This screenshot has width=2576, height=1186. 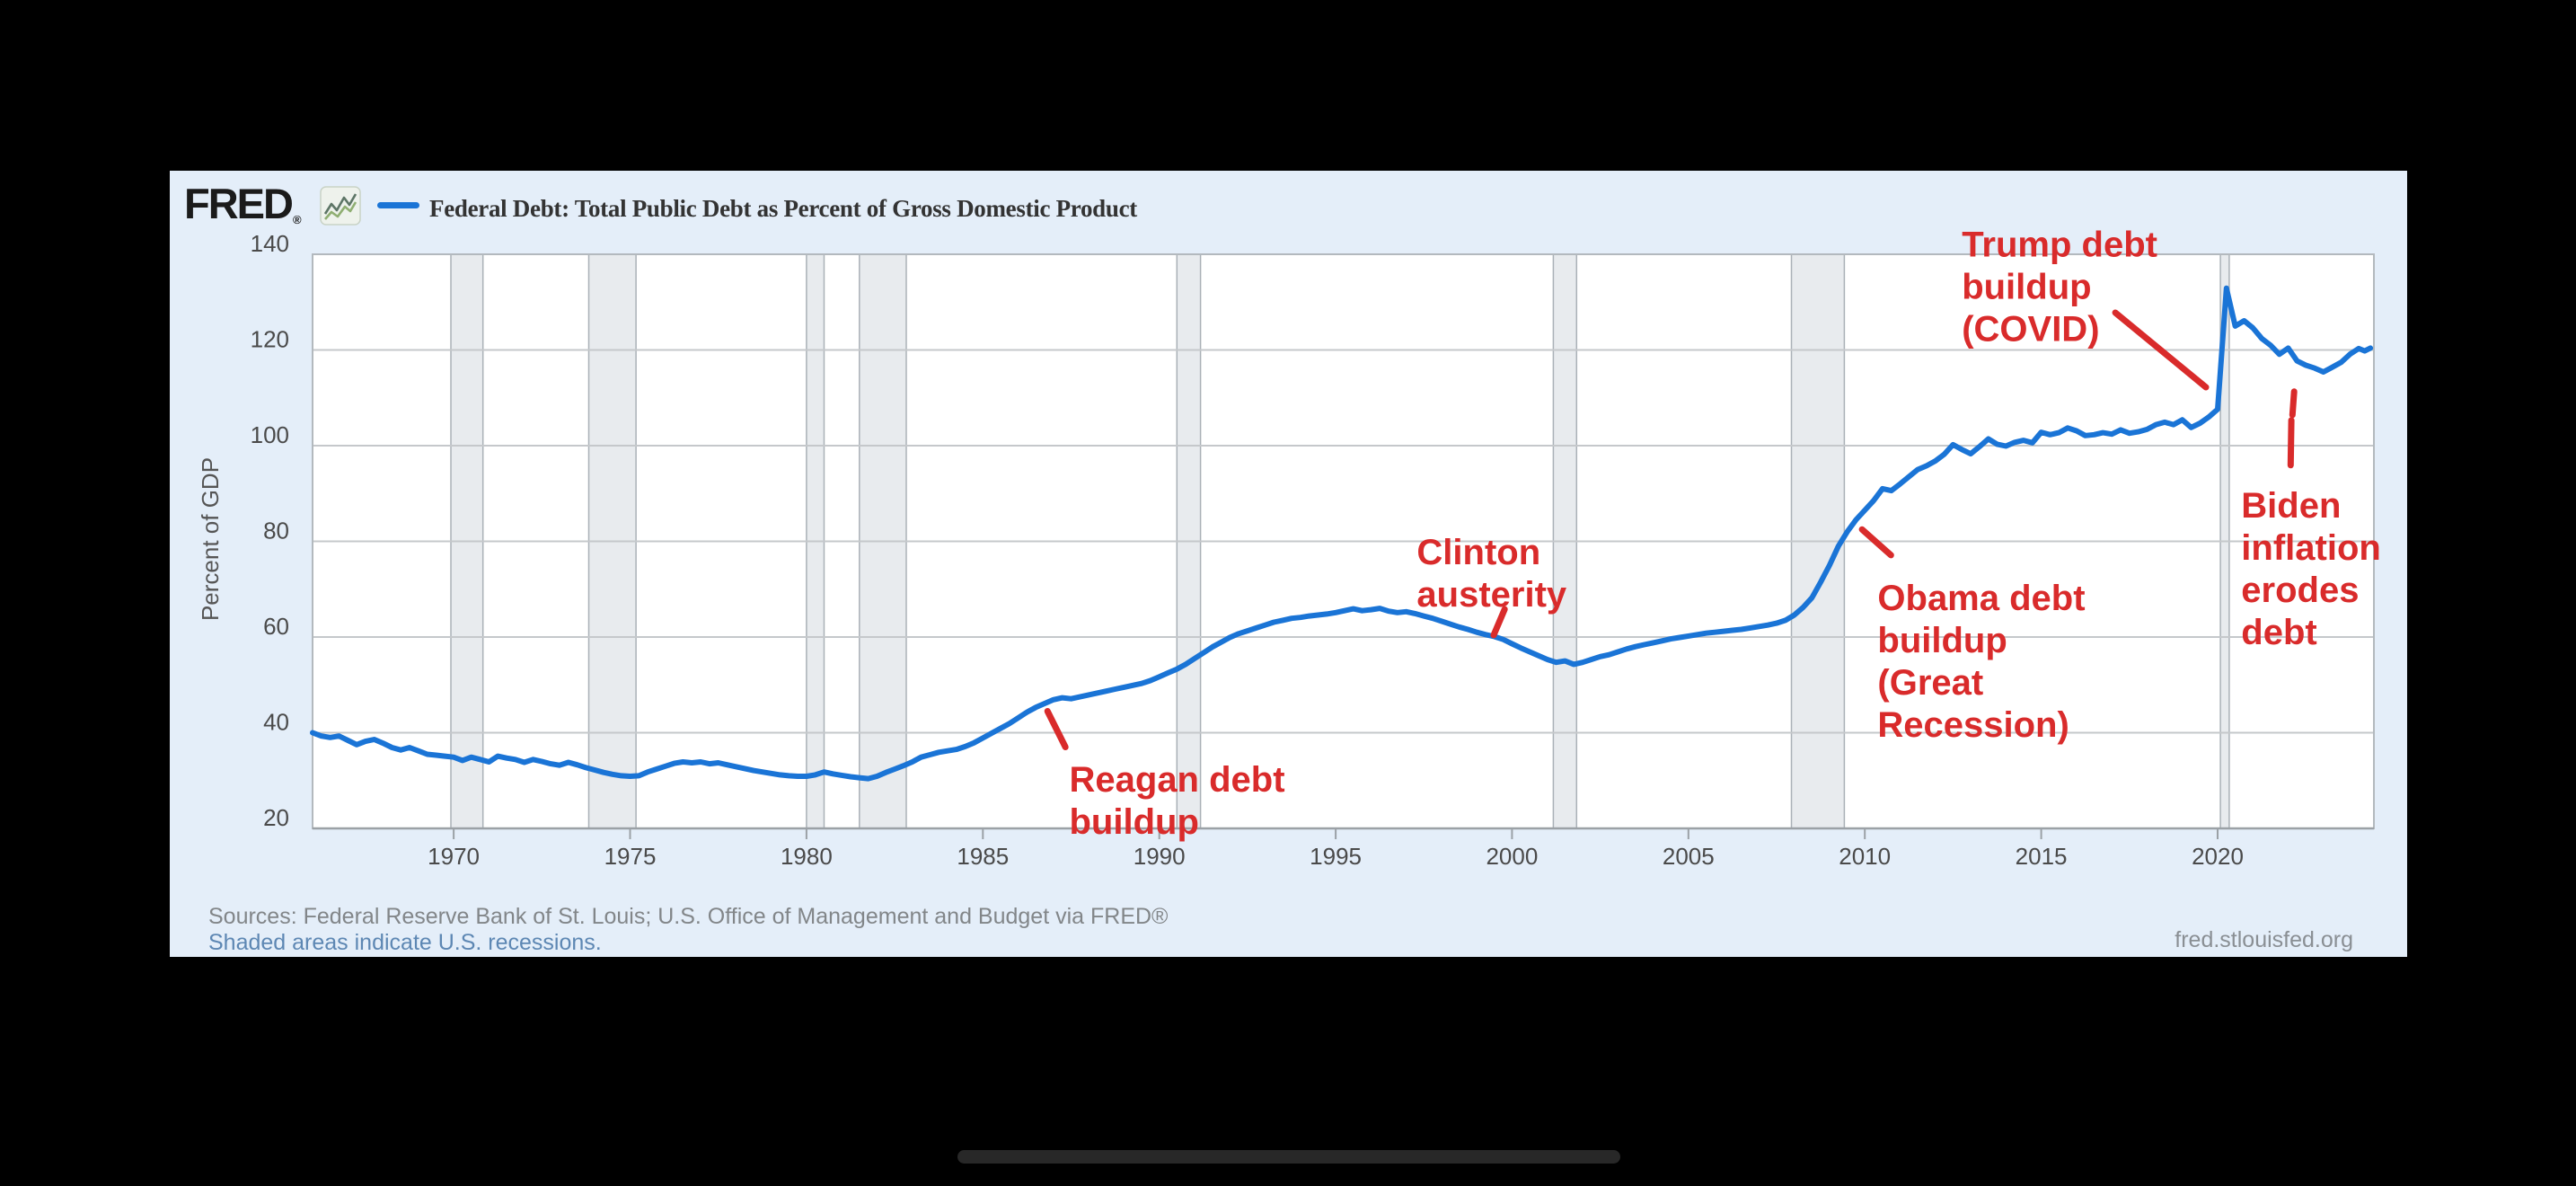 What do you see at coordinates (270, 243) in the screenshot?
I see `y-tick-label: 140` at bounding box center [270, 243].